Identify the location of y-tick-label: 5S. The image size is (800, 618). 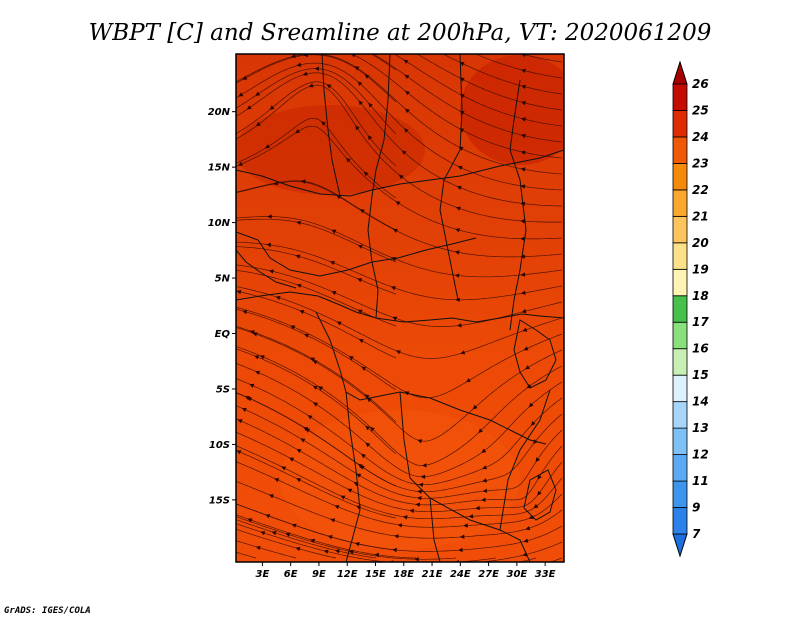
(223, 389).